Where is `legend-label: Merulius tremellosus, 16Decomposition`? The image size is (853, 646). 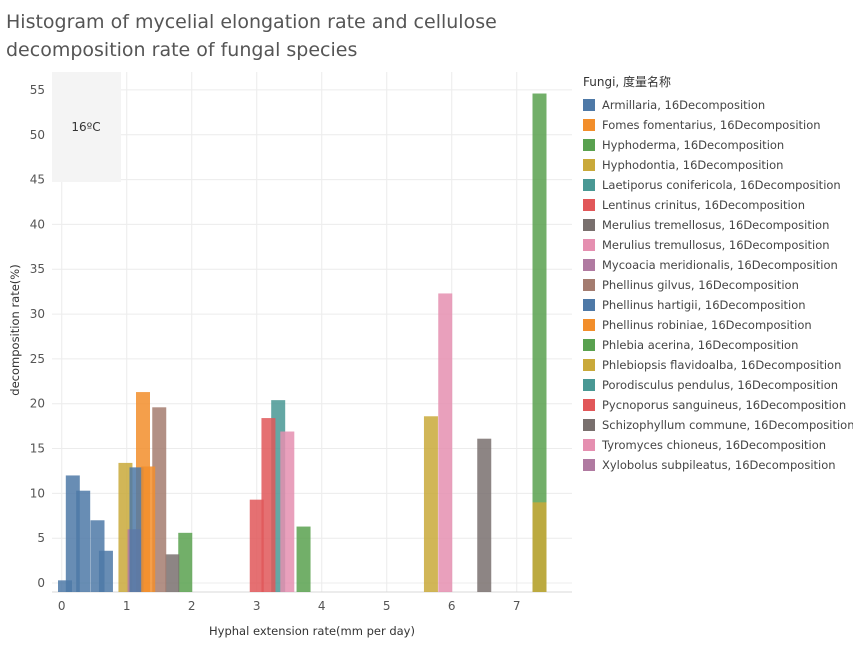
legend-label: Merulius tremellosus, 16Decomposition is located at coordinates (716, 225).